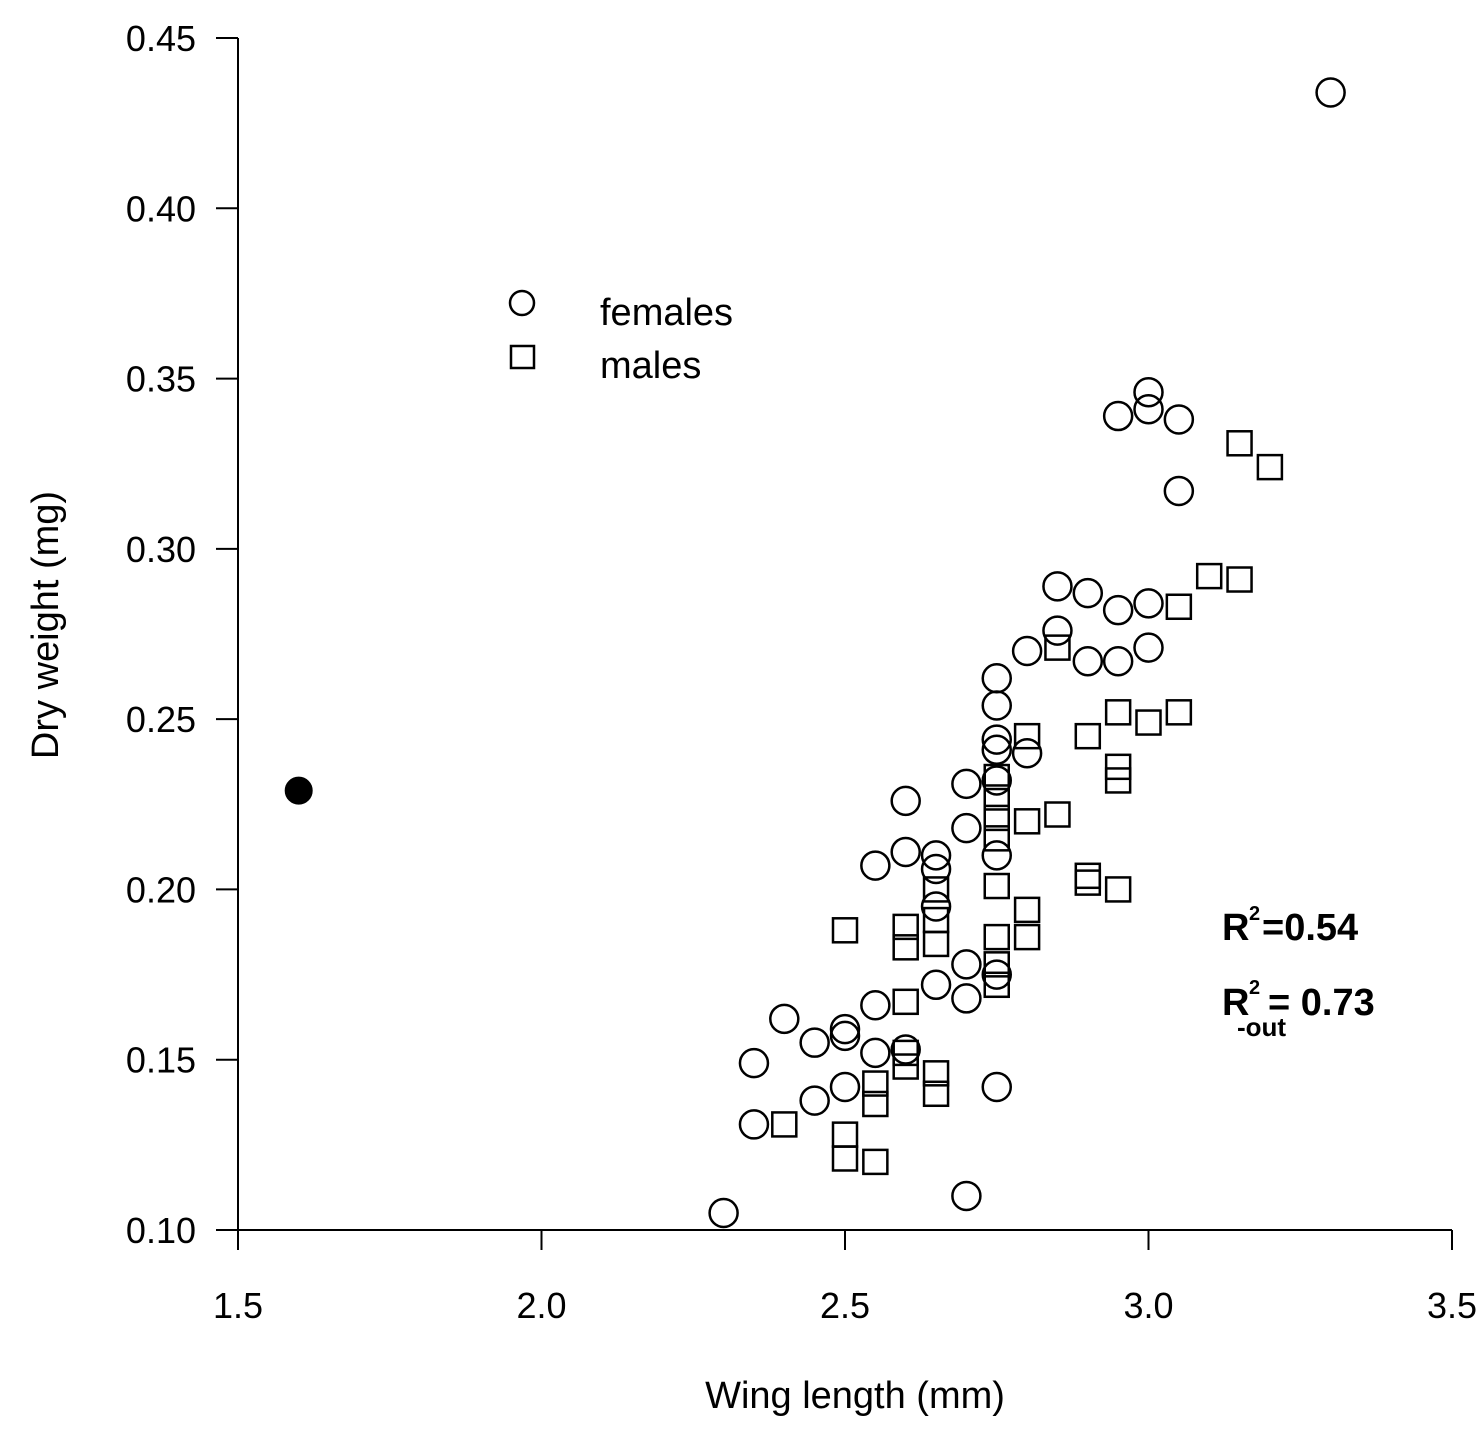 The width and height of the screenshot is (1483, 1431). What do you see at coordinates (161, 549) in the screenshot?
I see `y-tick-label: 0.30` at bounding box center [161, 549].